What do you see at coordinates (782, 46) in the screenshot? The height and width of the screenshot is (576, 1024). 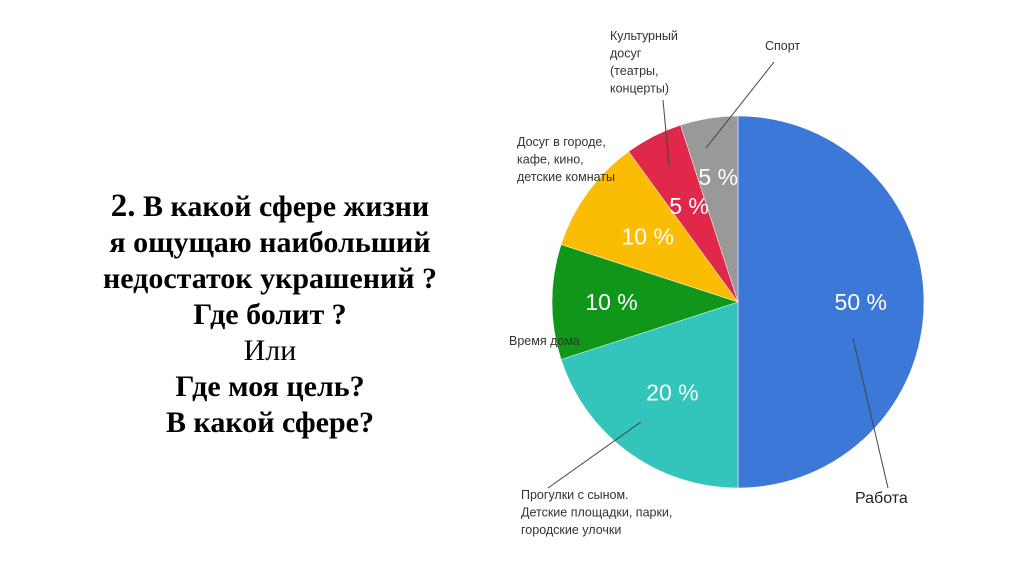 I see `callout-label-спорт: Спорт` at bounding box center [782, 46].